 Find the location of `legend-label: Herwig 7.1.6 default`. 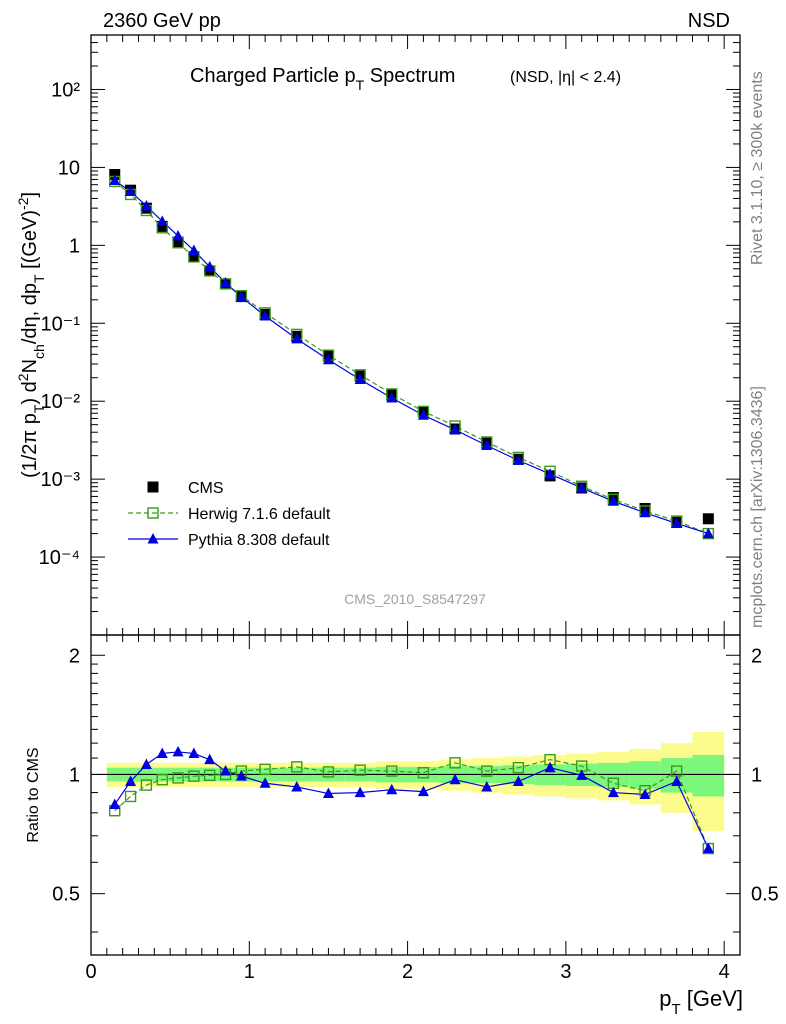

legend-label: Herwig 7.1.6 default is located at coordinates (259, 514).